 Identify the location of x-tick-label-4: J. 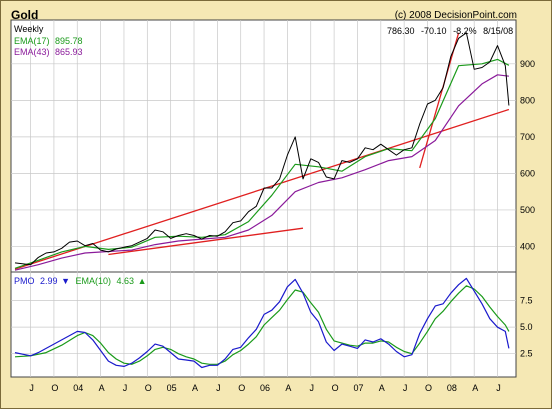
(125, 388).